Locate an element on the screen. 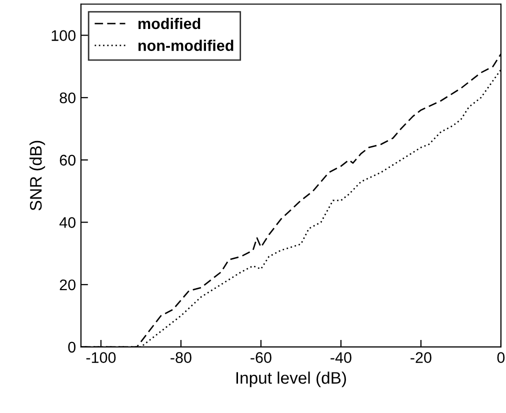 The height and width of the screenshot is (413, 506). y-tick-label: 60 is located at coordinates (68, 160).